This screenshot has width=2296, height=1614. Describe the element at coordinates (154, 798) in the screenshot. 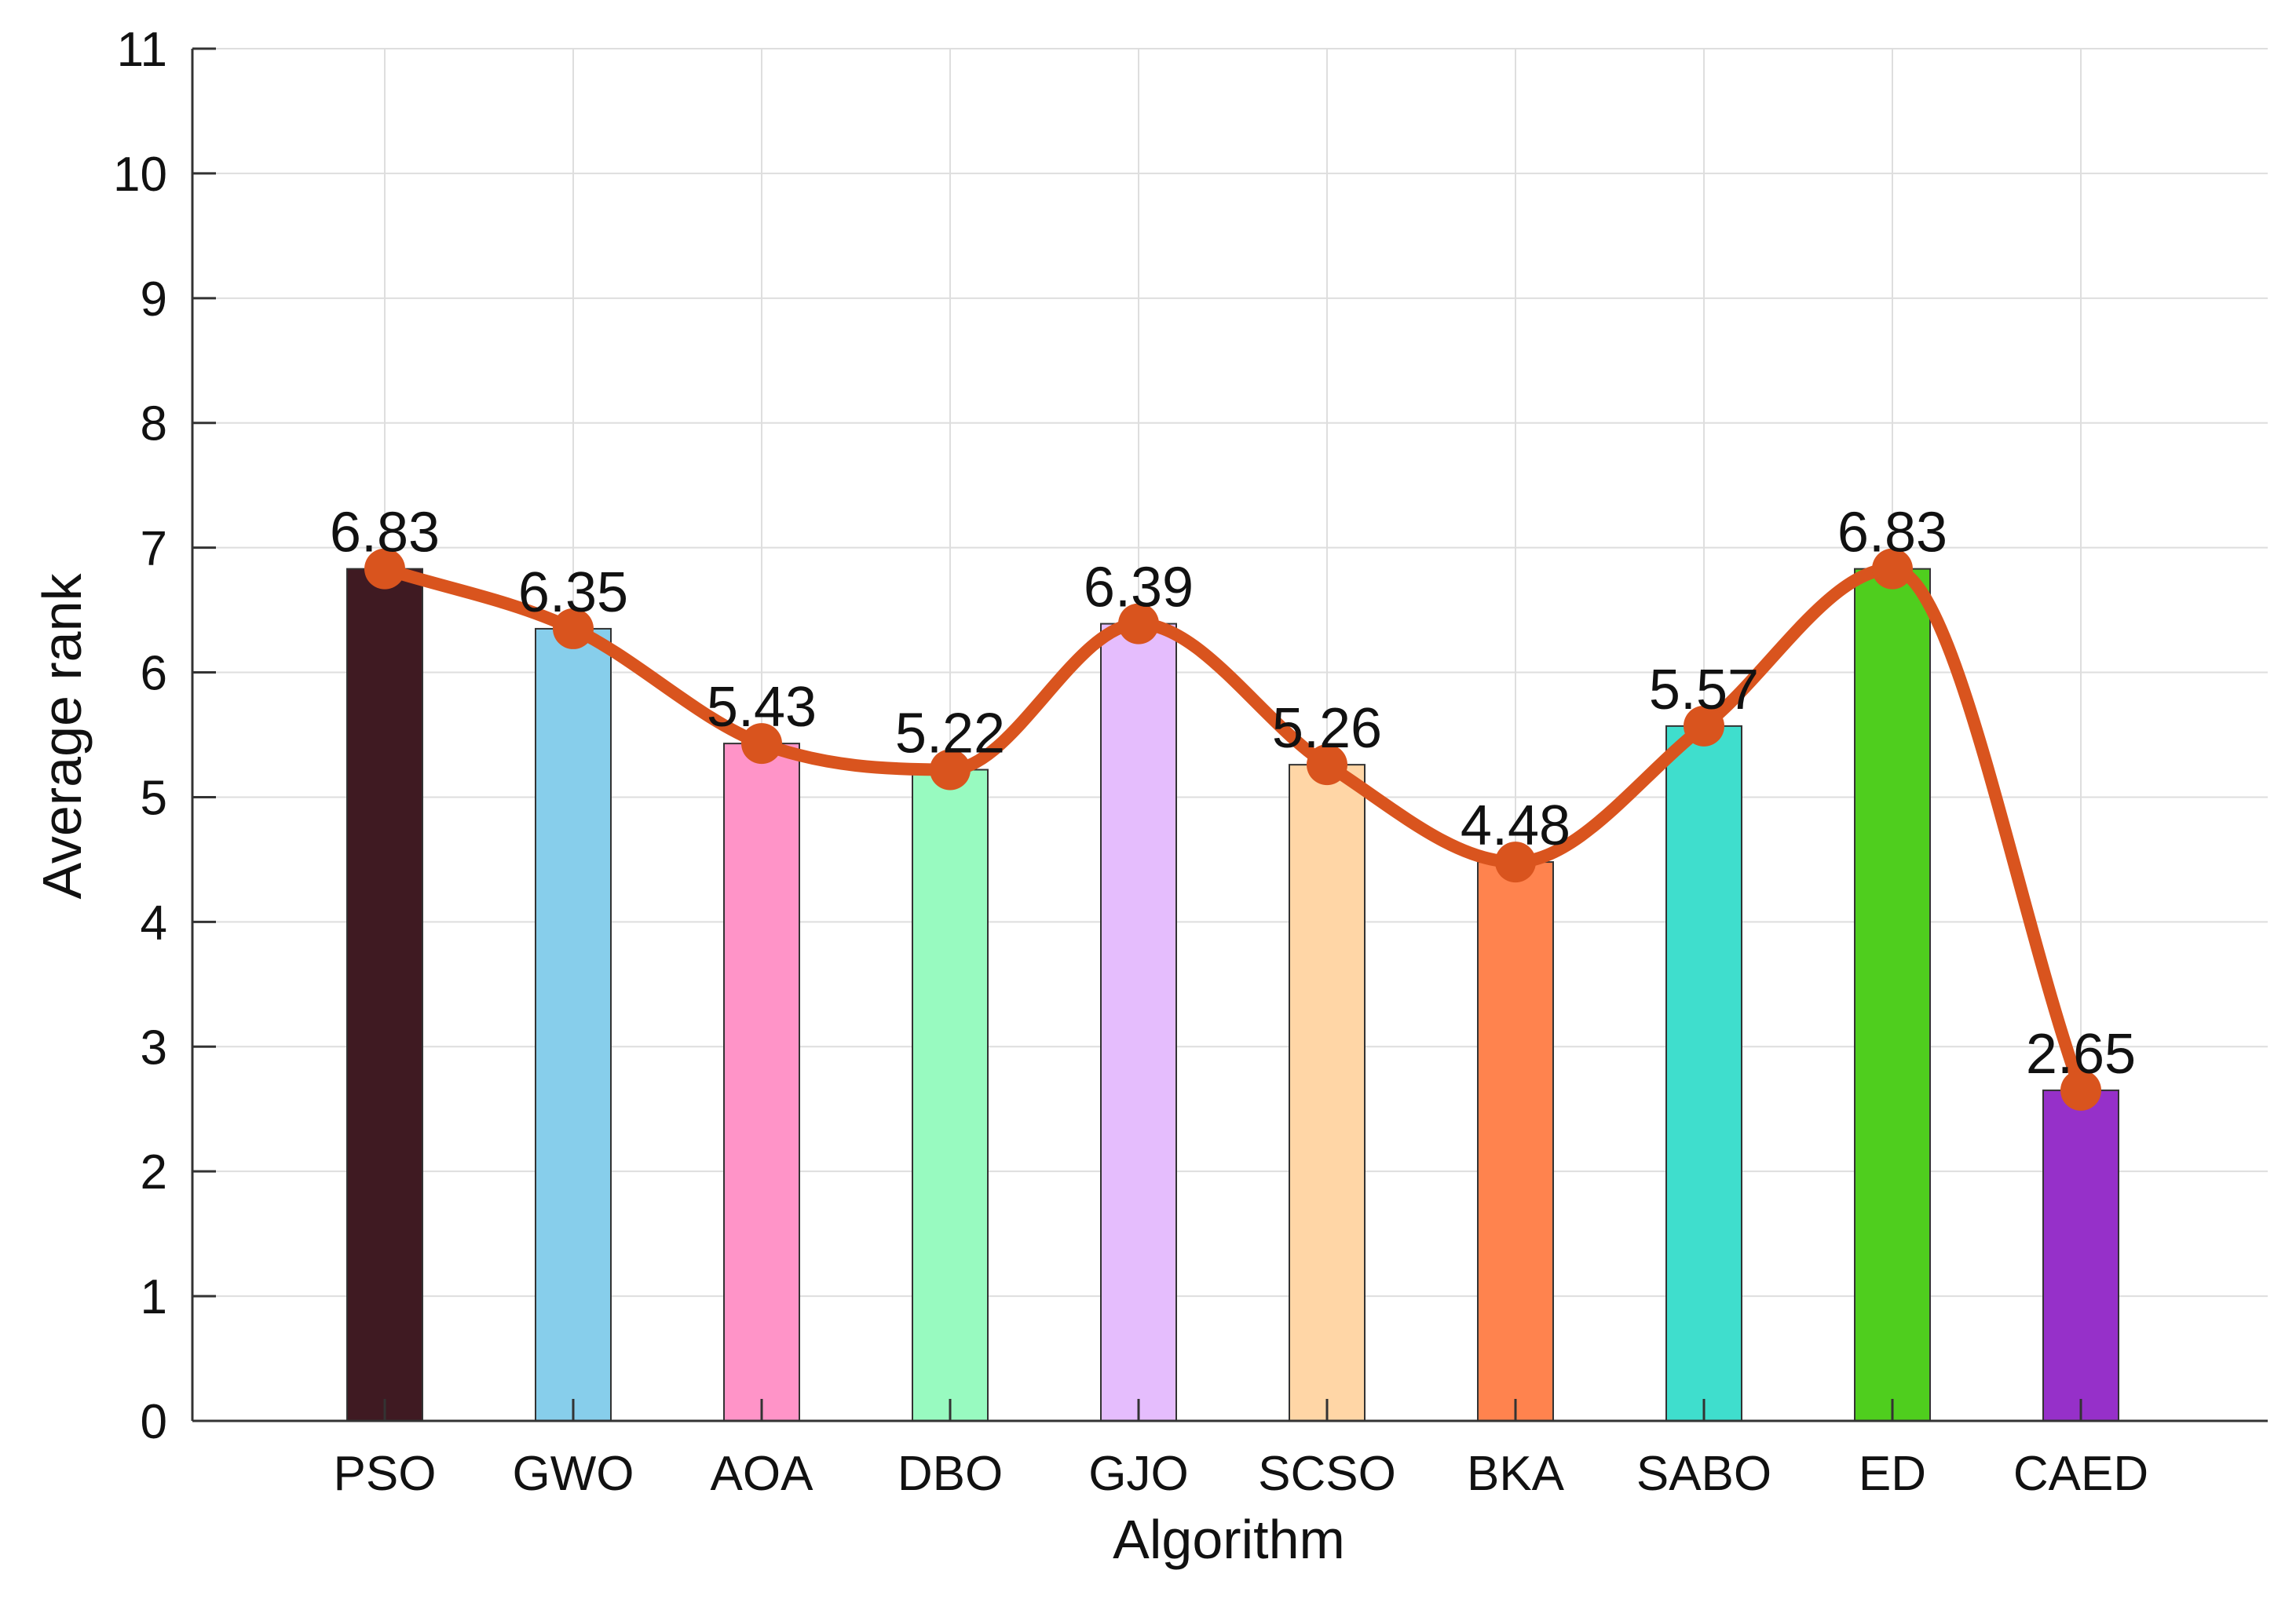

I see `y-tick-label: 5` at that location.